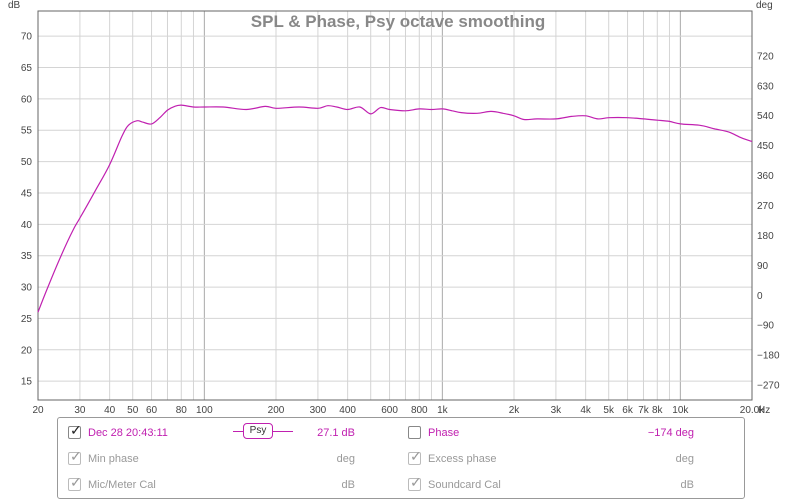 This screenshot has height=500, width=800. Describe the element at coordinates (464, 485) in the screenshot. I see `soundcard-cal-label: Soundcard Cal` at that location.